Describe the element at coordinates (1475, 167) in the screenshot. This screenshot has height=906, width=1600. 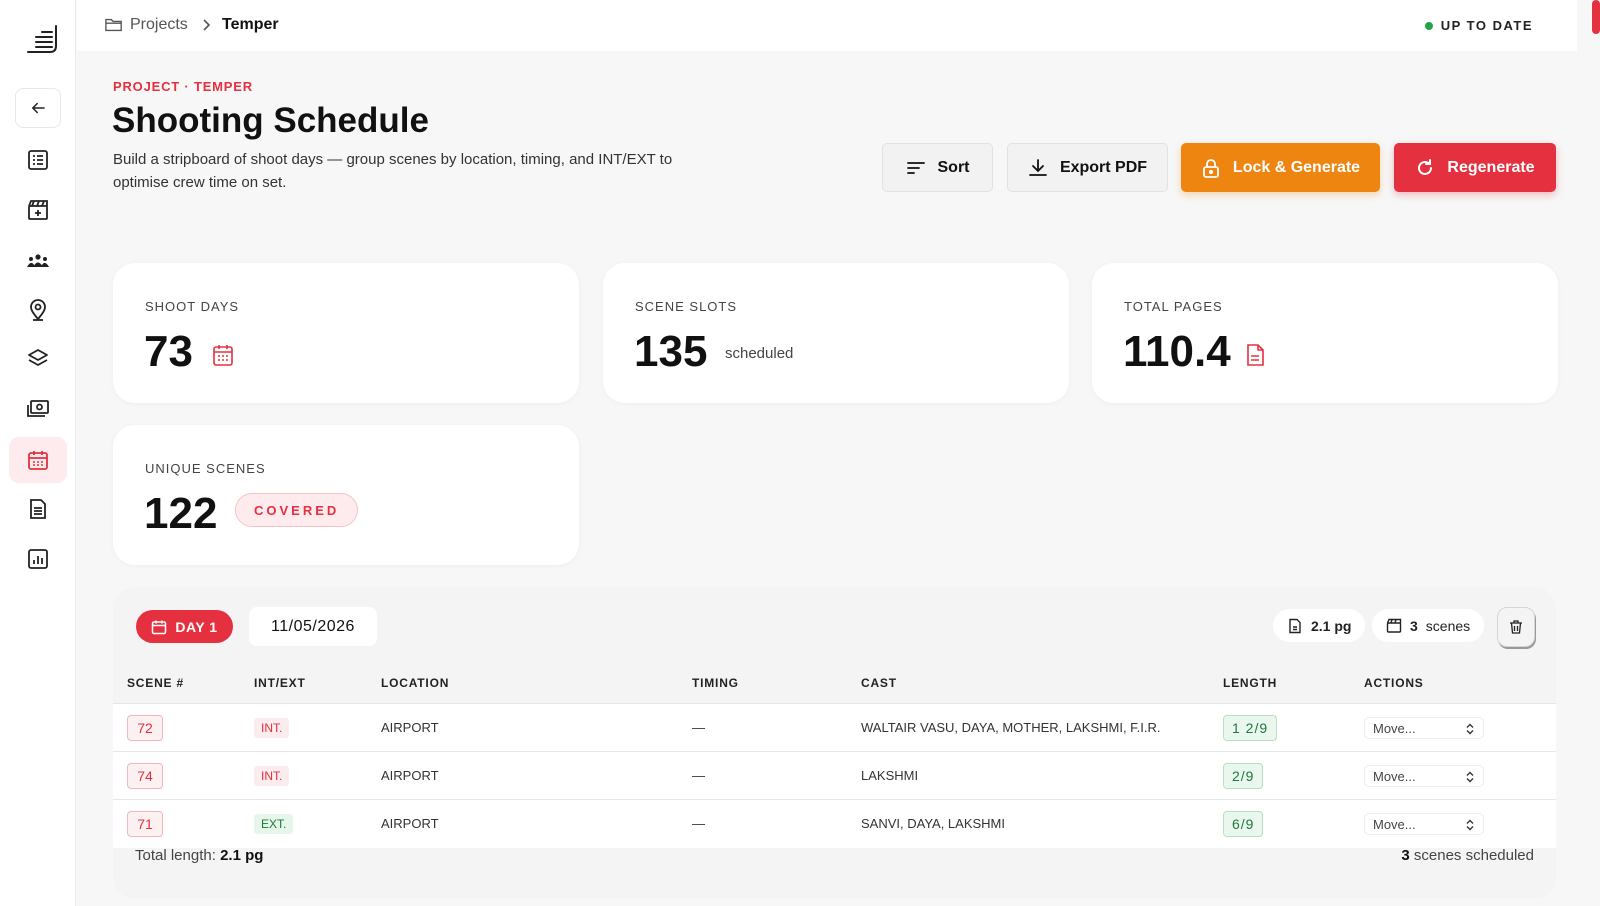
I see `regenerate-button: Regenerate` at that location.